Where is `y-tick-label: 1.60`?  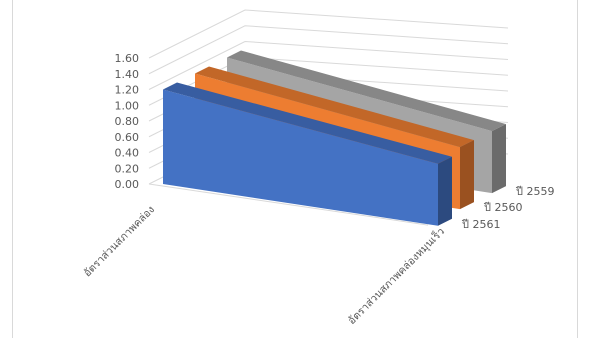
y-tick-label: 1.60 is located at coordinates (127, 58).